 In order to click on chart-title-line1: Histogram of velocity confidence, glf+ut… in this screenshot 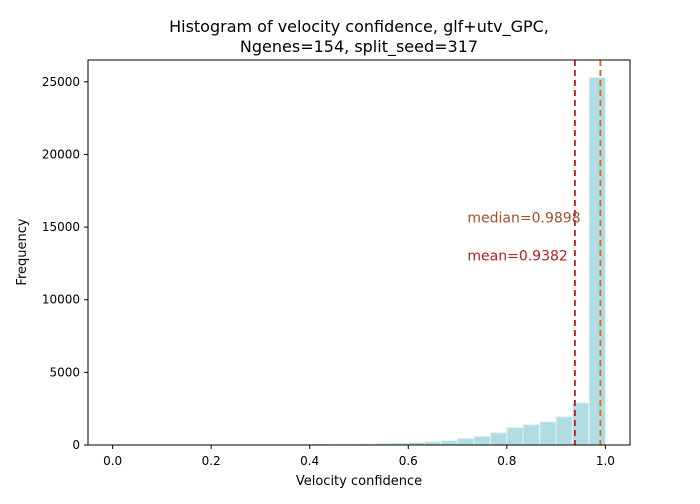, I will do `click(359, 27)`.